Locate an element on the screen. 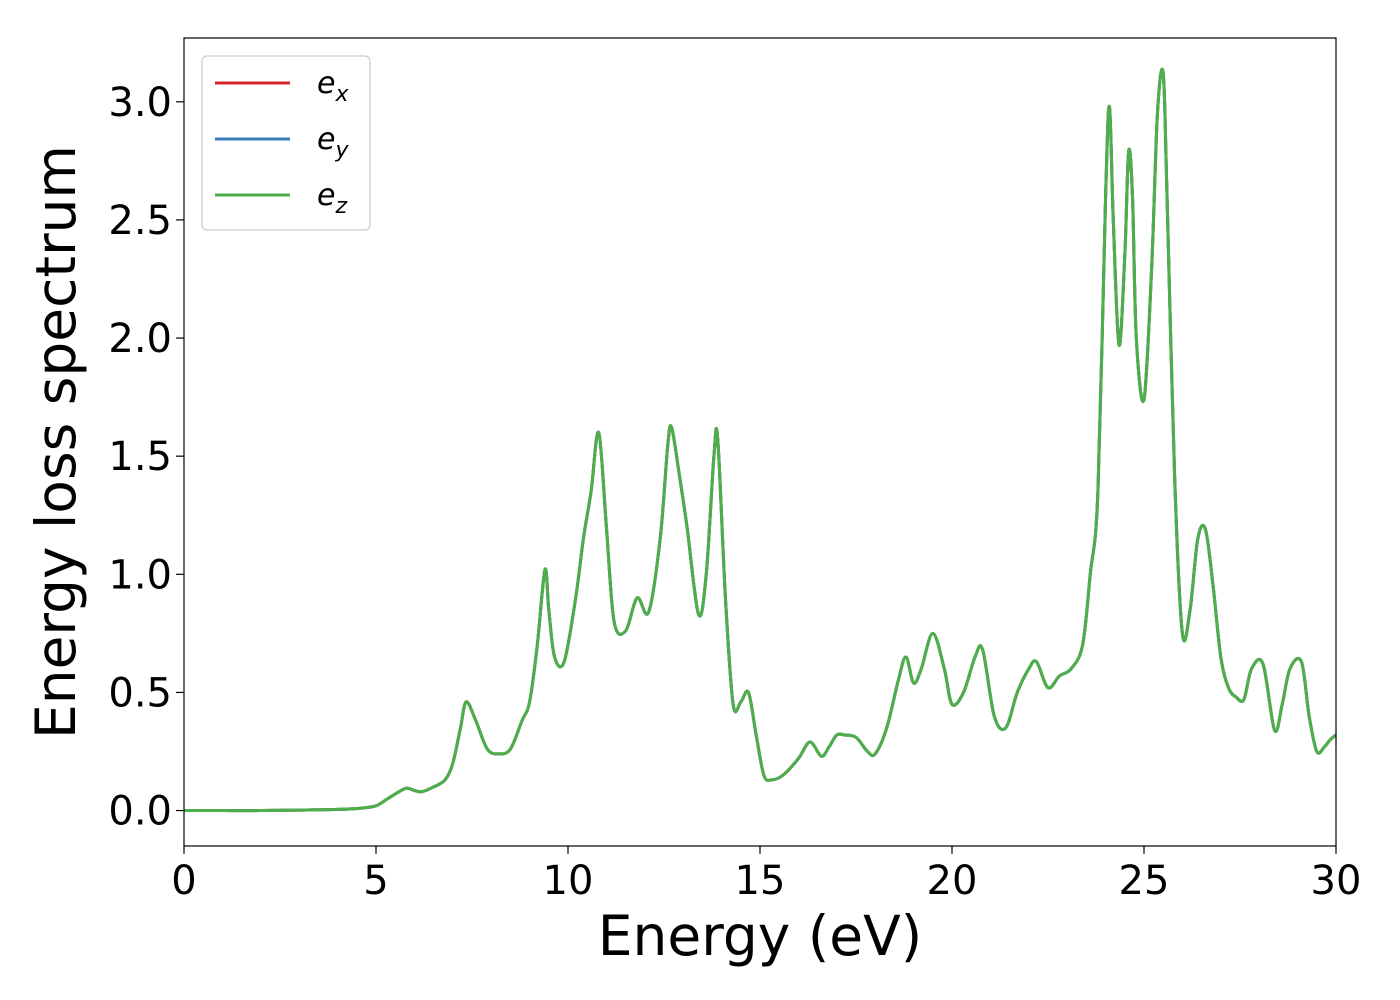 The height and width of the screenshot is (1000, 1400). y-axis-ticks: 0.0 0.5 1.0 1.5 2.0 2.5 3.0 is located at coordinates (146, 457).